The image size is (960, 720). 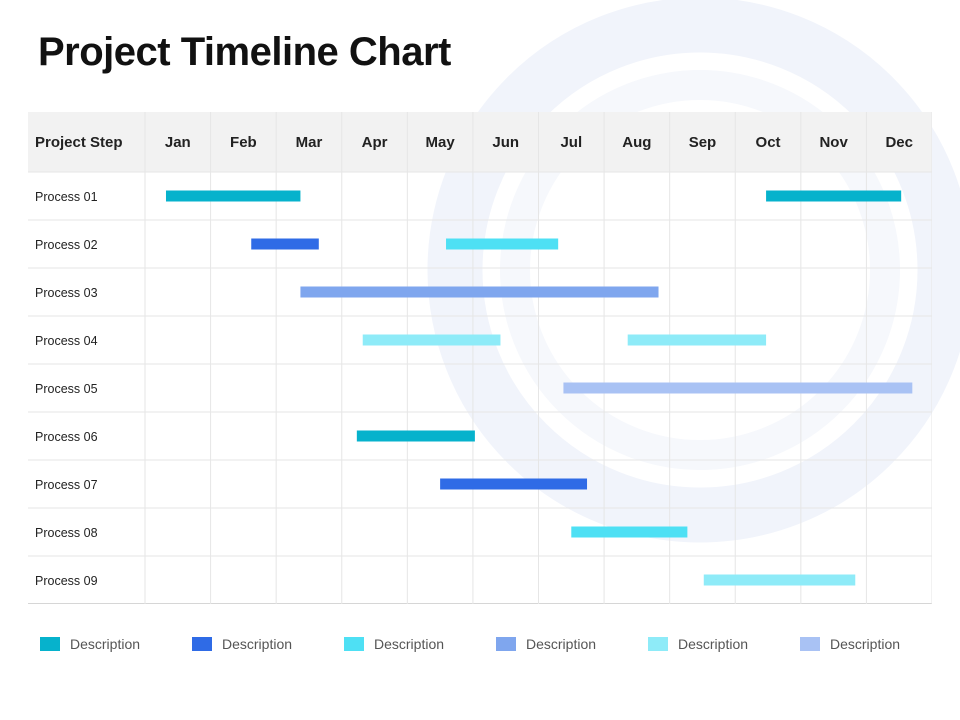 I want to click on month-header-feb: Feb, so click(x=243, y=142).